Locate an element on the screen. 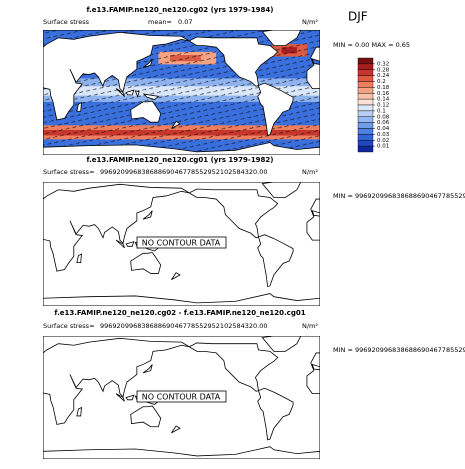 This screenshot has height=469, width=465. colorbar-label: 0.28 is located at coordinates (383, 70).